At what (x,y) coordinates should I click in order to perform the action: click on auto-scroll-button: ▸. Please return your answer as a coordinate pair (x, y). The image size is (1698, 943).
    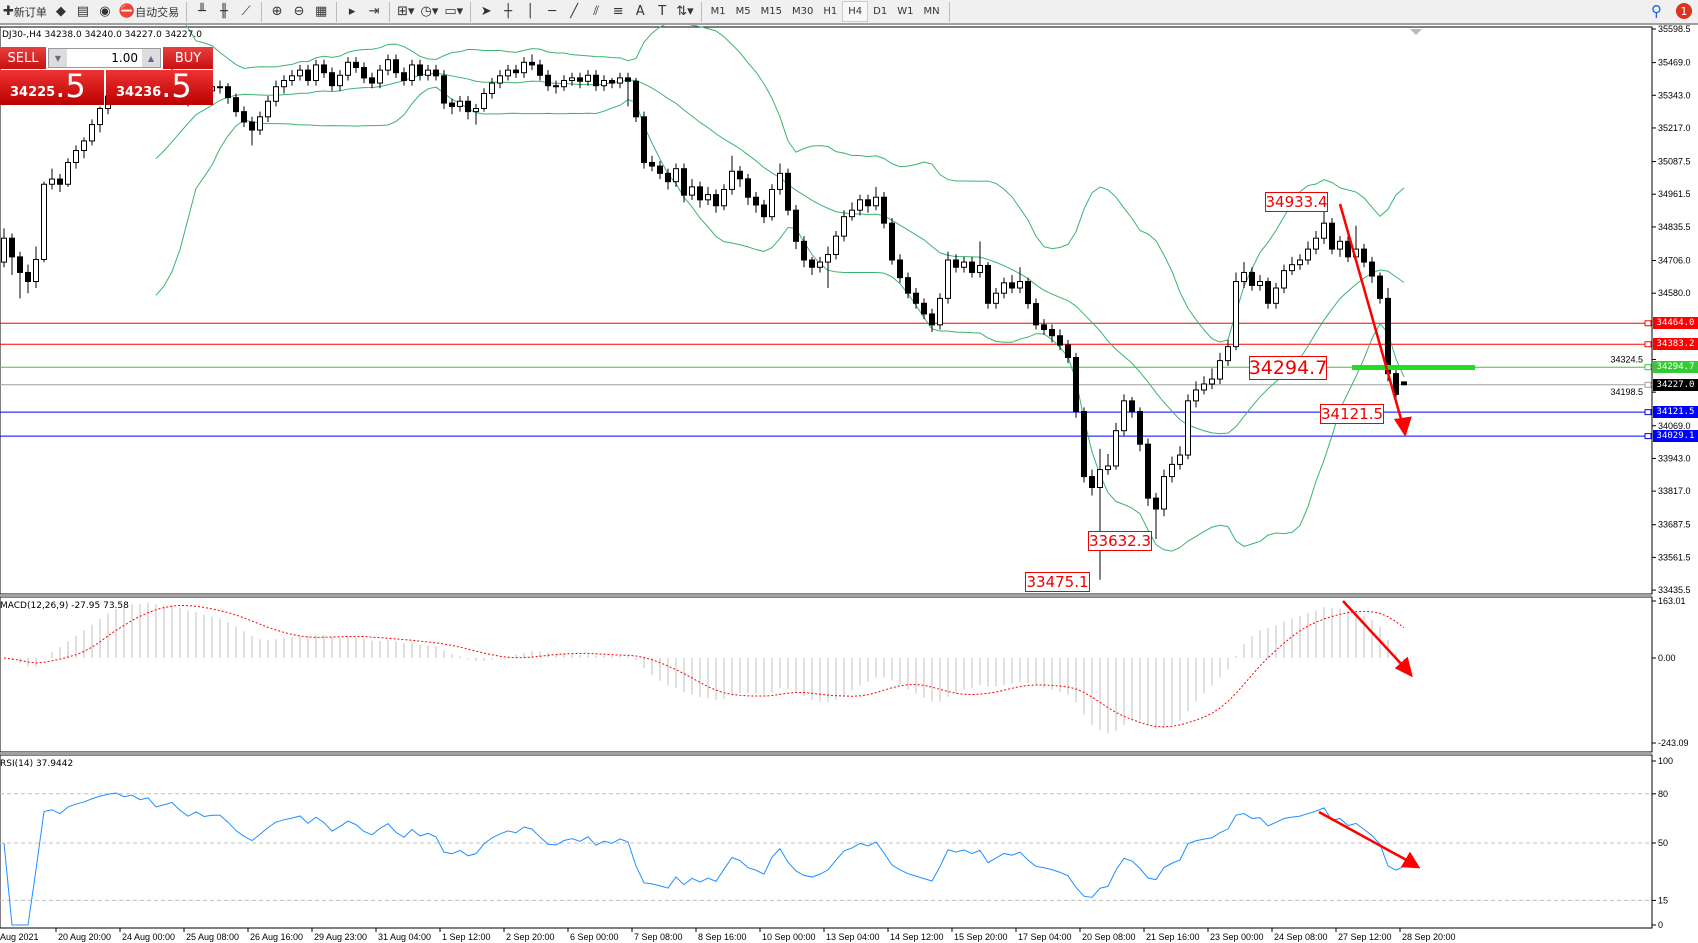
    Looking at the image, I should click on (352, 11).